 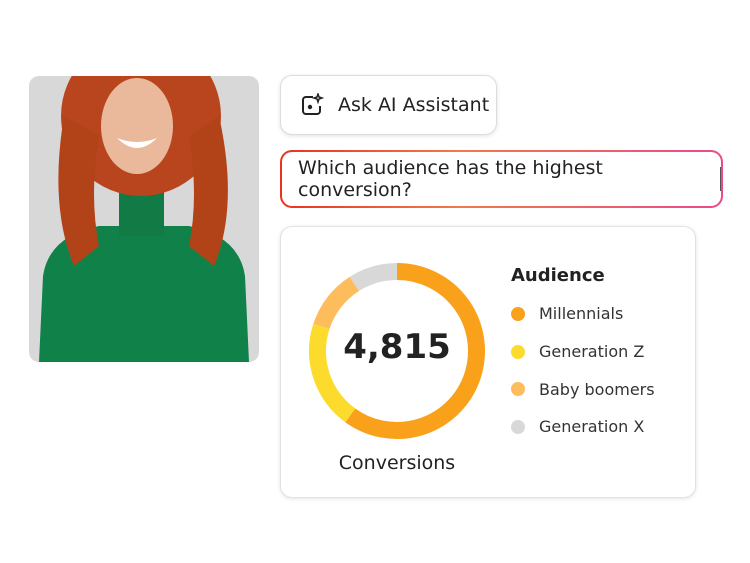 What do you see at coordinates (397, 347) in the screenshot?
I see `total-conversions-value: 4,815` at bounding box center [397, 347].